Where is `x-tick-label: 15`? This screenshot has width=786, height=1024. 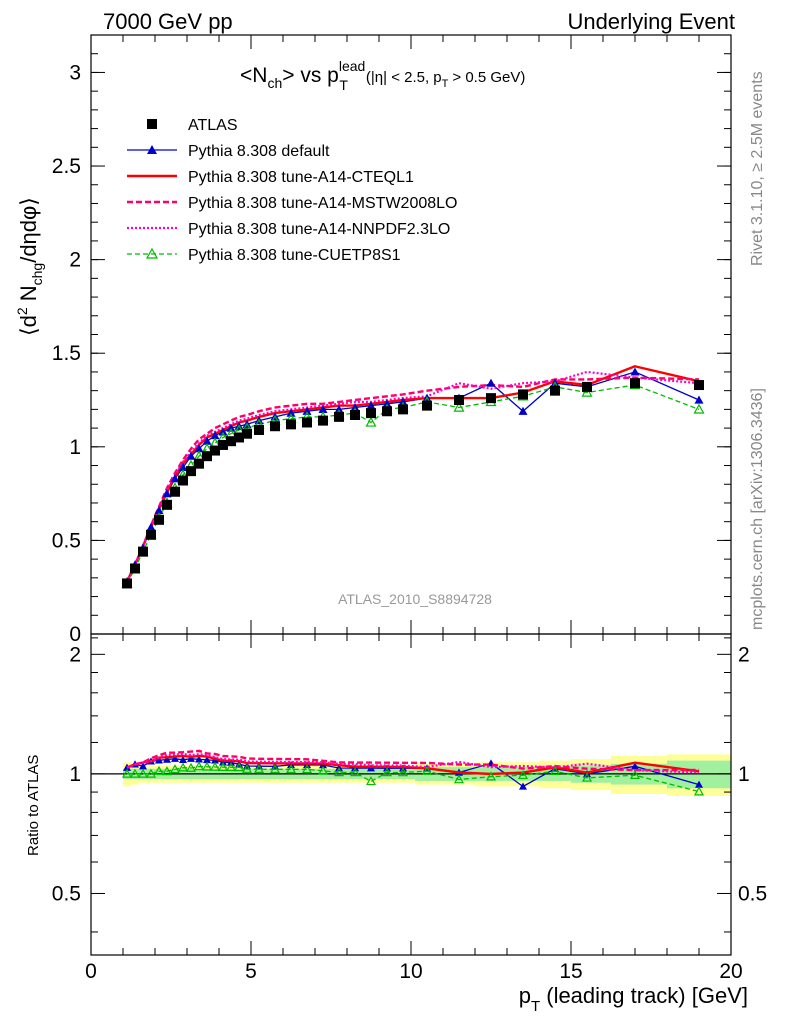 x-tick-label: 15 is located at coordinates (570, 971).